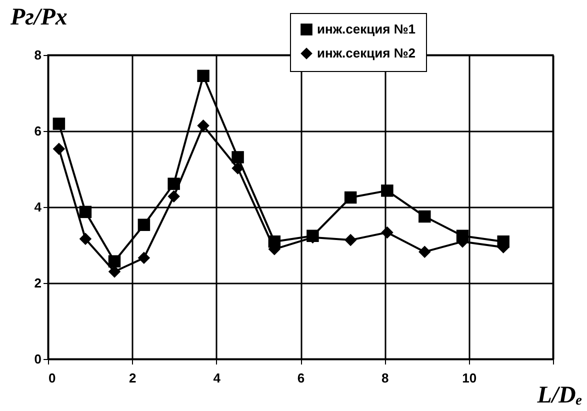 This screenshot has height=411, width=587. I want to click on x-tick-label: 6, so click(301, 378).